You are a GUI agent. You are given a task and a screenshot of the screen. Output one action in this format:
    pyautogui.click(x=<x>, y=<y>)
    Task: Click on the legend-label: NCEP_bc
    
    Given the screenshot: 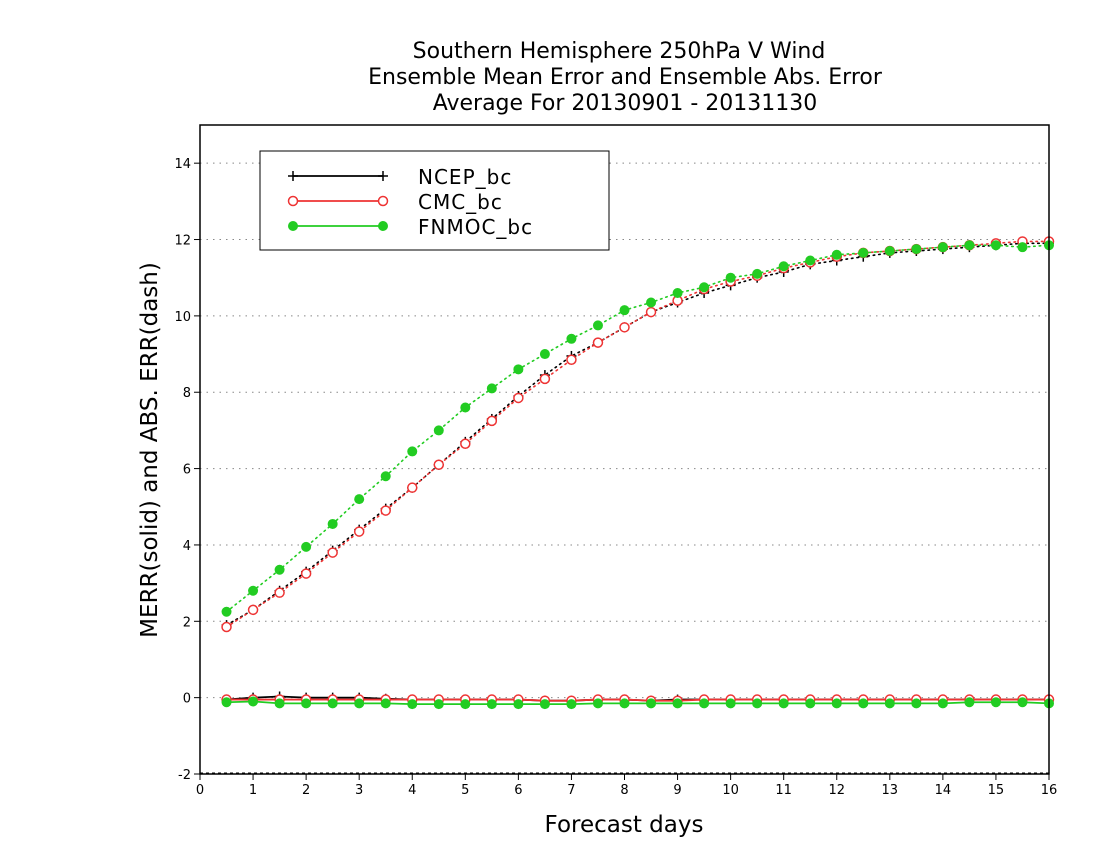 What is the action you would take?
    pyautogui.click(x=465, y=177)
    